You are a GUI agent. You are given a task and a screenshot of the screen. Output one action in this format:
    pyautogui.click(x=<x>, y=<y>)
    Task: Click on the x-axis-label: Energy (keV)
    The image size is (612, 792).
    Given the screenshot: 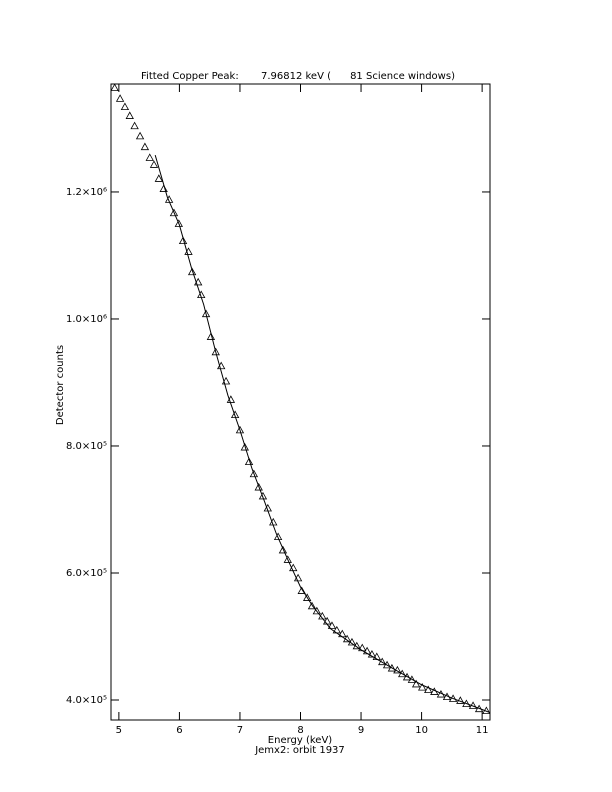 What is the action you would take?
    pyautogui.click(x=300, y=740)
    